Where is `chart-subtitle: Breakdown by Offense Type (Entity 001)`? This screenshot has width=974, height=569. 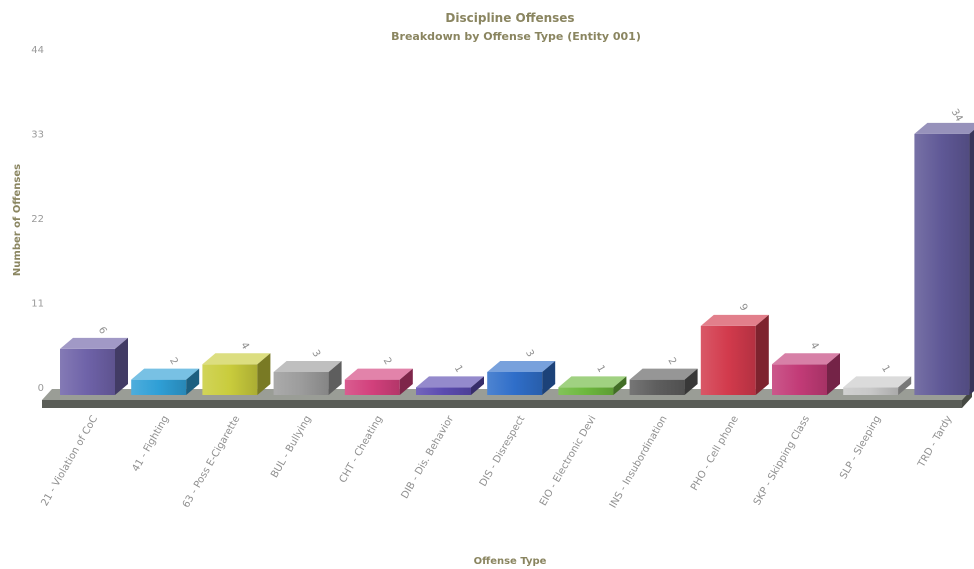 chart-subtitle: Breakdown by Offense Type (Entity 001) is located at coordinates (516, 36).